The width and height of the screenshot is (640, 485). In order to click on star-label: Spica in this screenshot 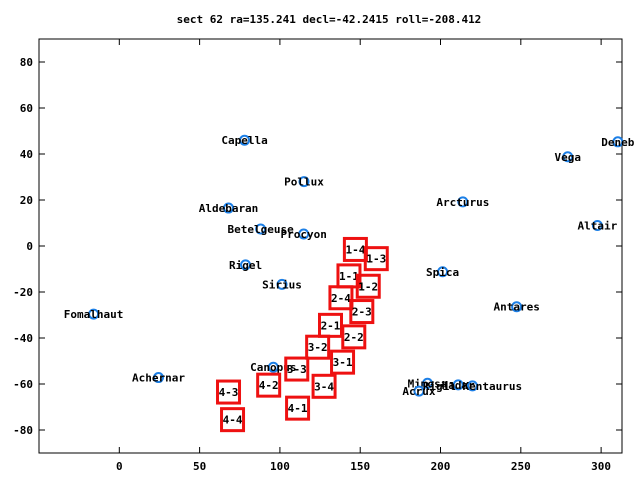, I will do `click(442, 272)`.